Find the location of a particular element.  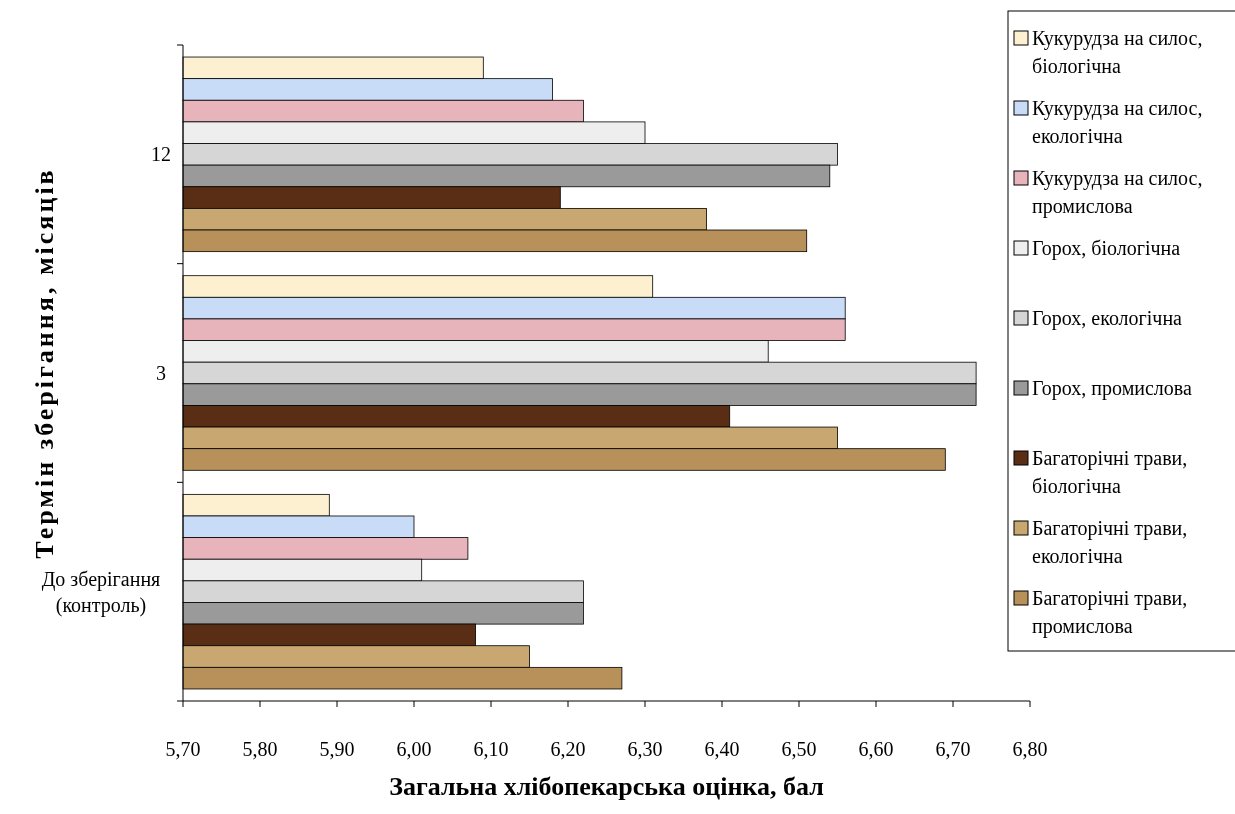

legend-label: Багаторічні трави, біологічна is located at coordinates (1110, 472).